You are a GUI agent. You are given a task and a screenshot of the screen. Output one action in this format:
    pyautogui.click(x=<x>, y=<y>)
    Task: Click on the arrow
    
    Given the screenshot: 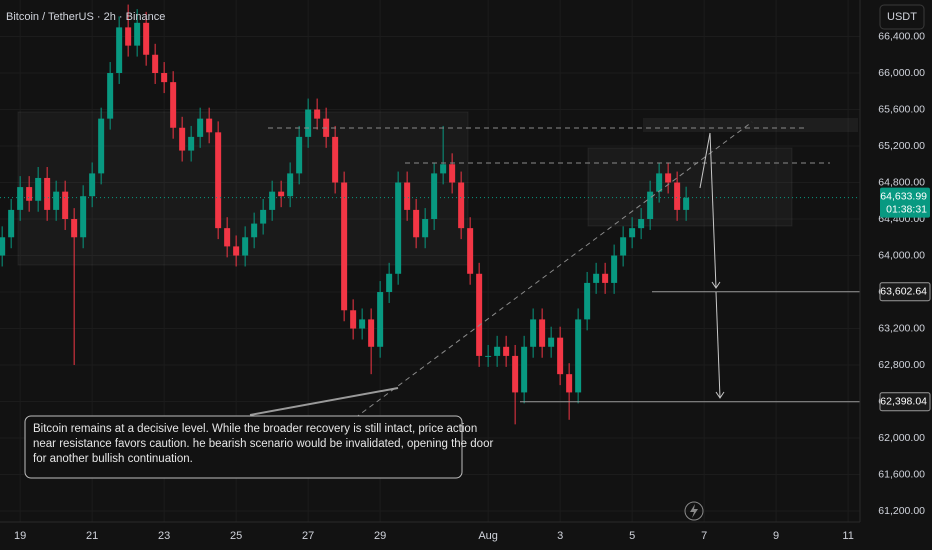 What is the action you would take?
    pyautogui.click(x=718, y=345)
    